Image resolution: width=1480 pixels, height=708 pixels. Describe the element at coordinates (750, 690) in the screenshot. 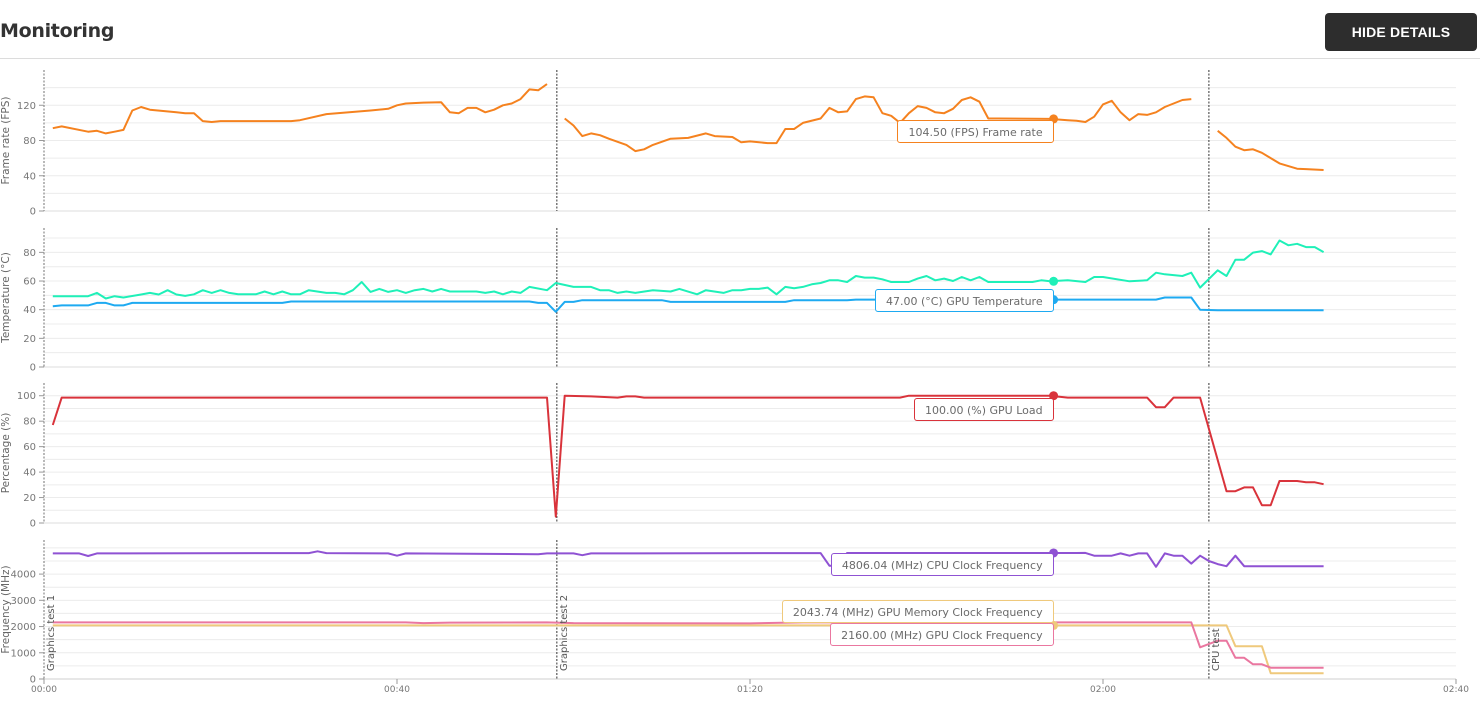

I see `x-tick-label: 01:20` at that location.